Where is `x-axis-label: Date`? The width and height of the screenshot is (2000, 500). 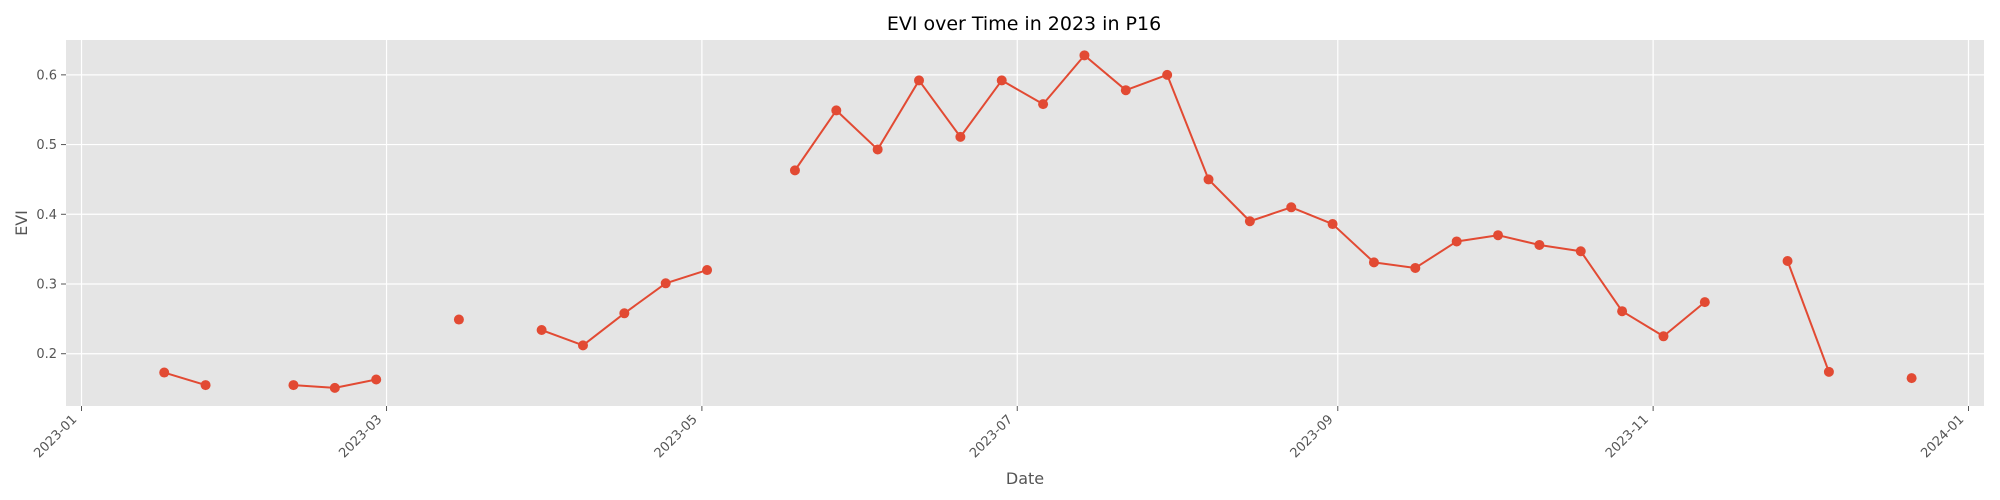 x-axis-label: Date is located at coordinates (1025, 478).